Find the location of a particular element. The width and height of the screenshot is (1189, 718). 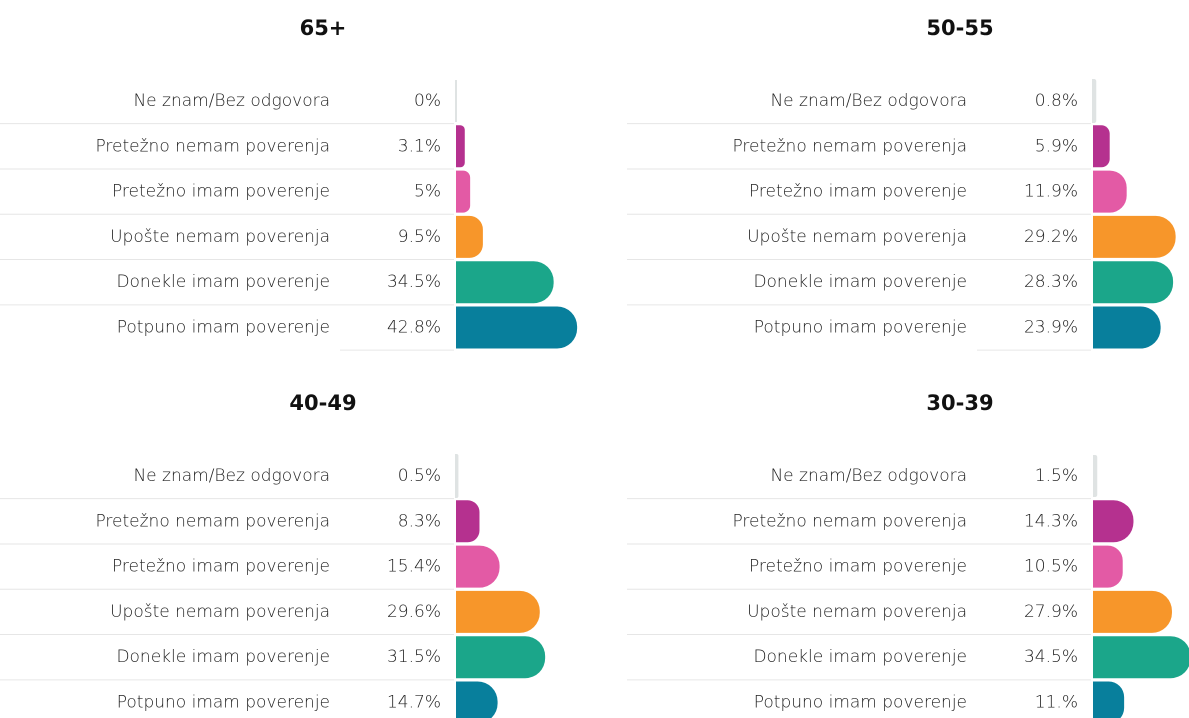

value-label: 29.2% is located at coordinates (1051, 237).